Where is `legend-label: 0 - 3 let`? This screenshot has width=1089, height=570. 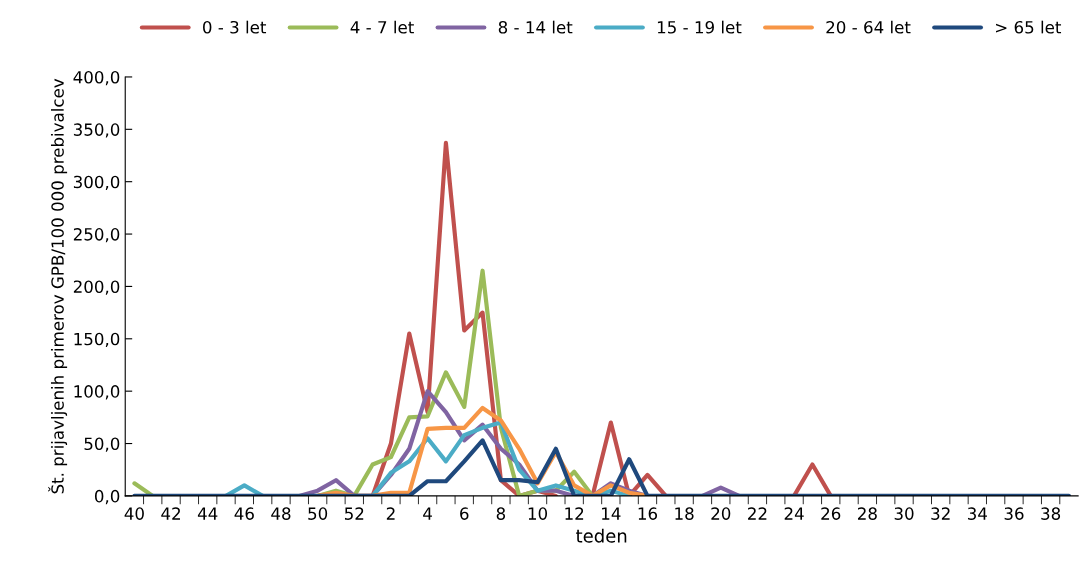
legend-label: 0 - 3 let is located at coordinates (235, 27).